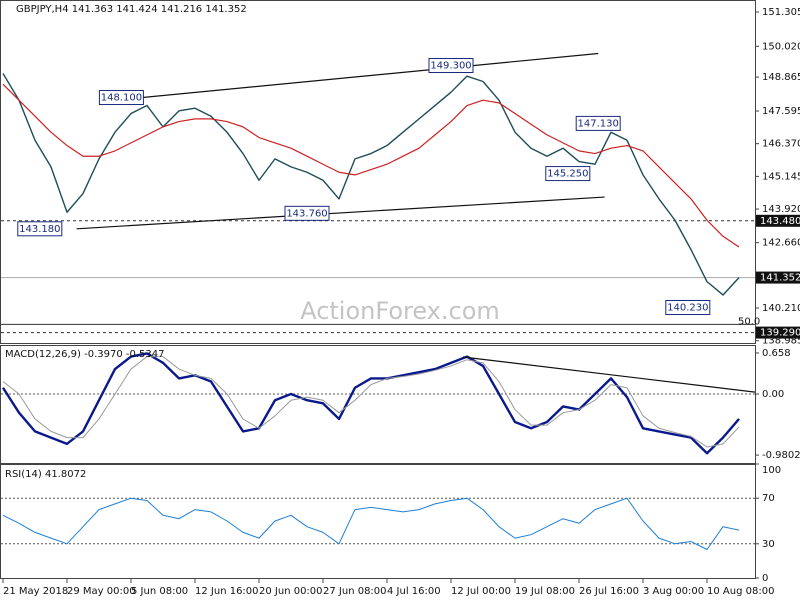  What do you see at coordinates (781, 243) in the screenshot?
I see `y-tick-label: 142.660` at bounding box center [781, 243].